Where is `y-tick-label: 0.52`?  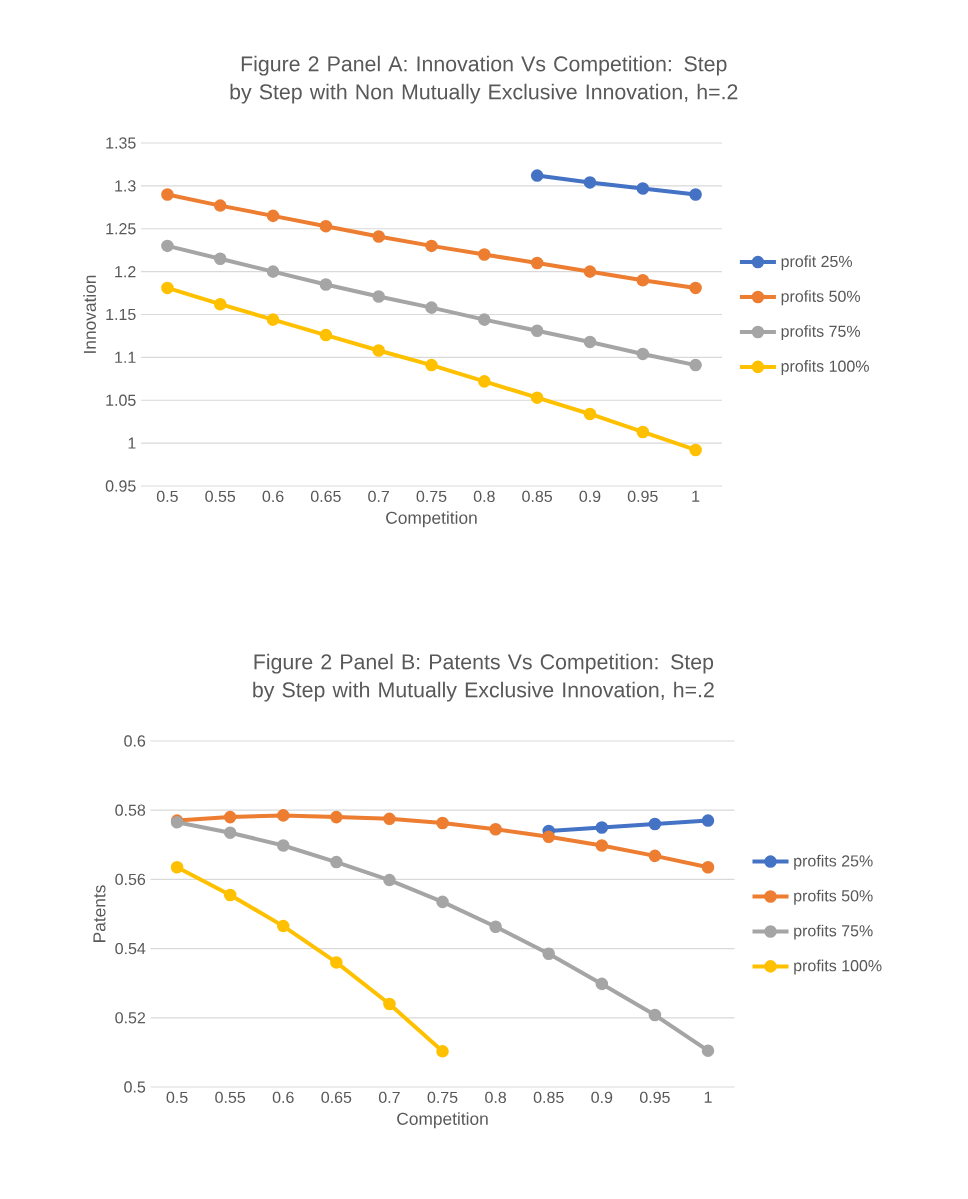 y-tick-label: 0.52 is located at coordinates (130, 1018).